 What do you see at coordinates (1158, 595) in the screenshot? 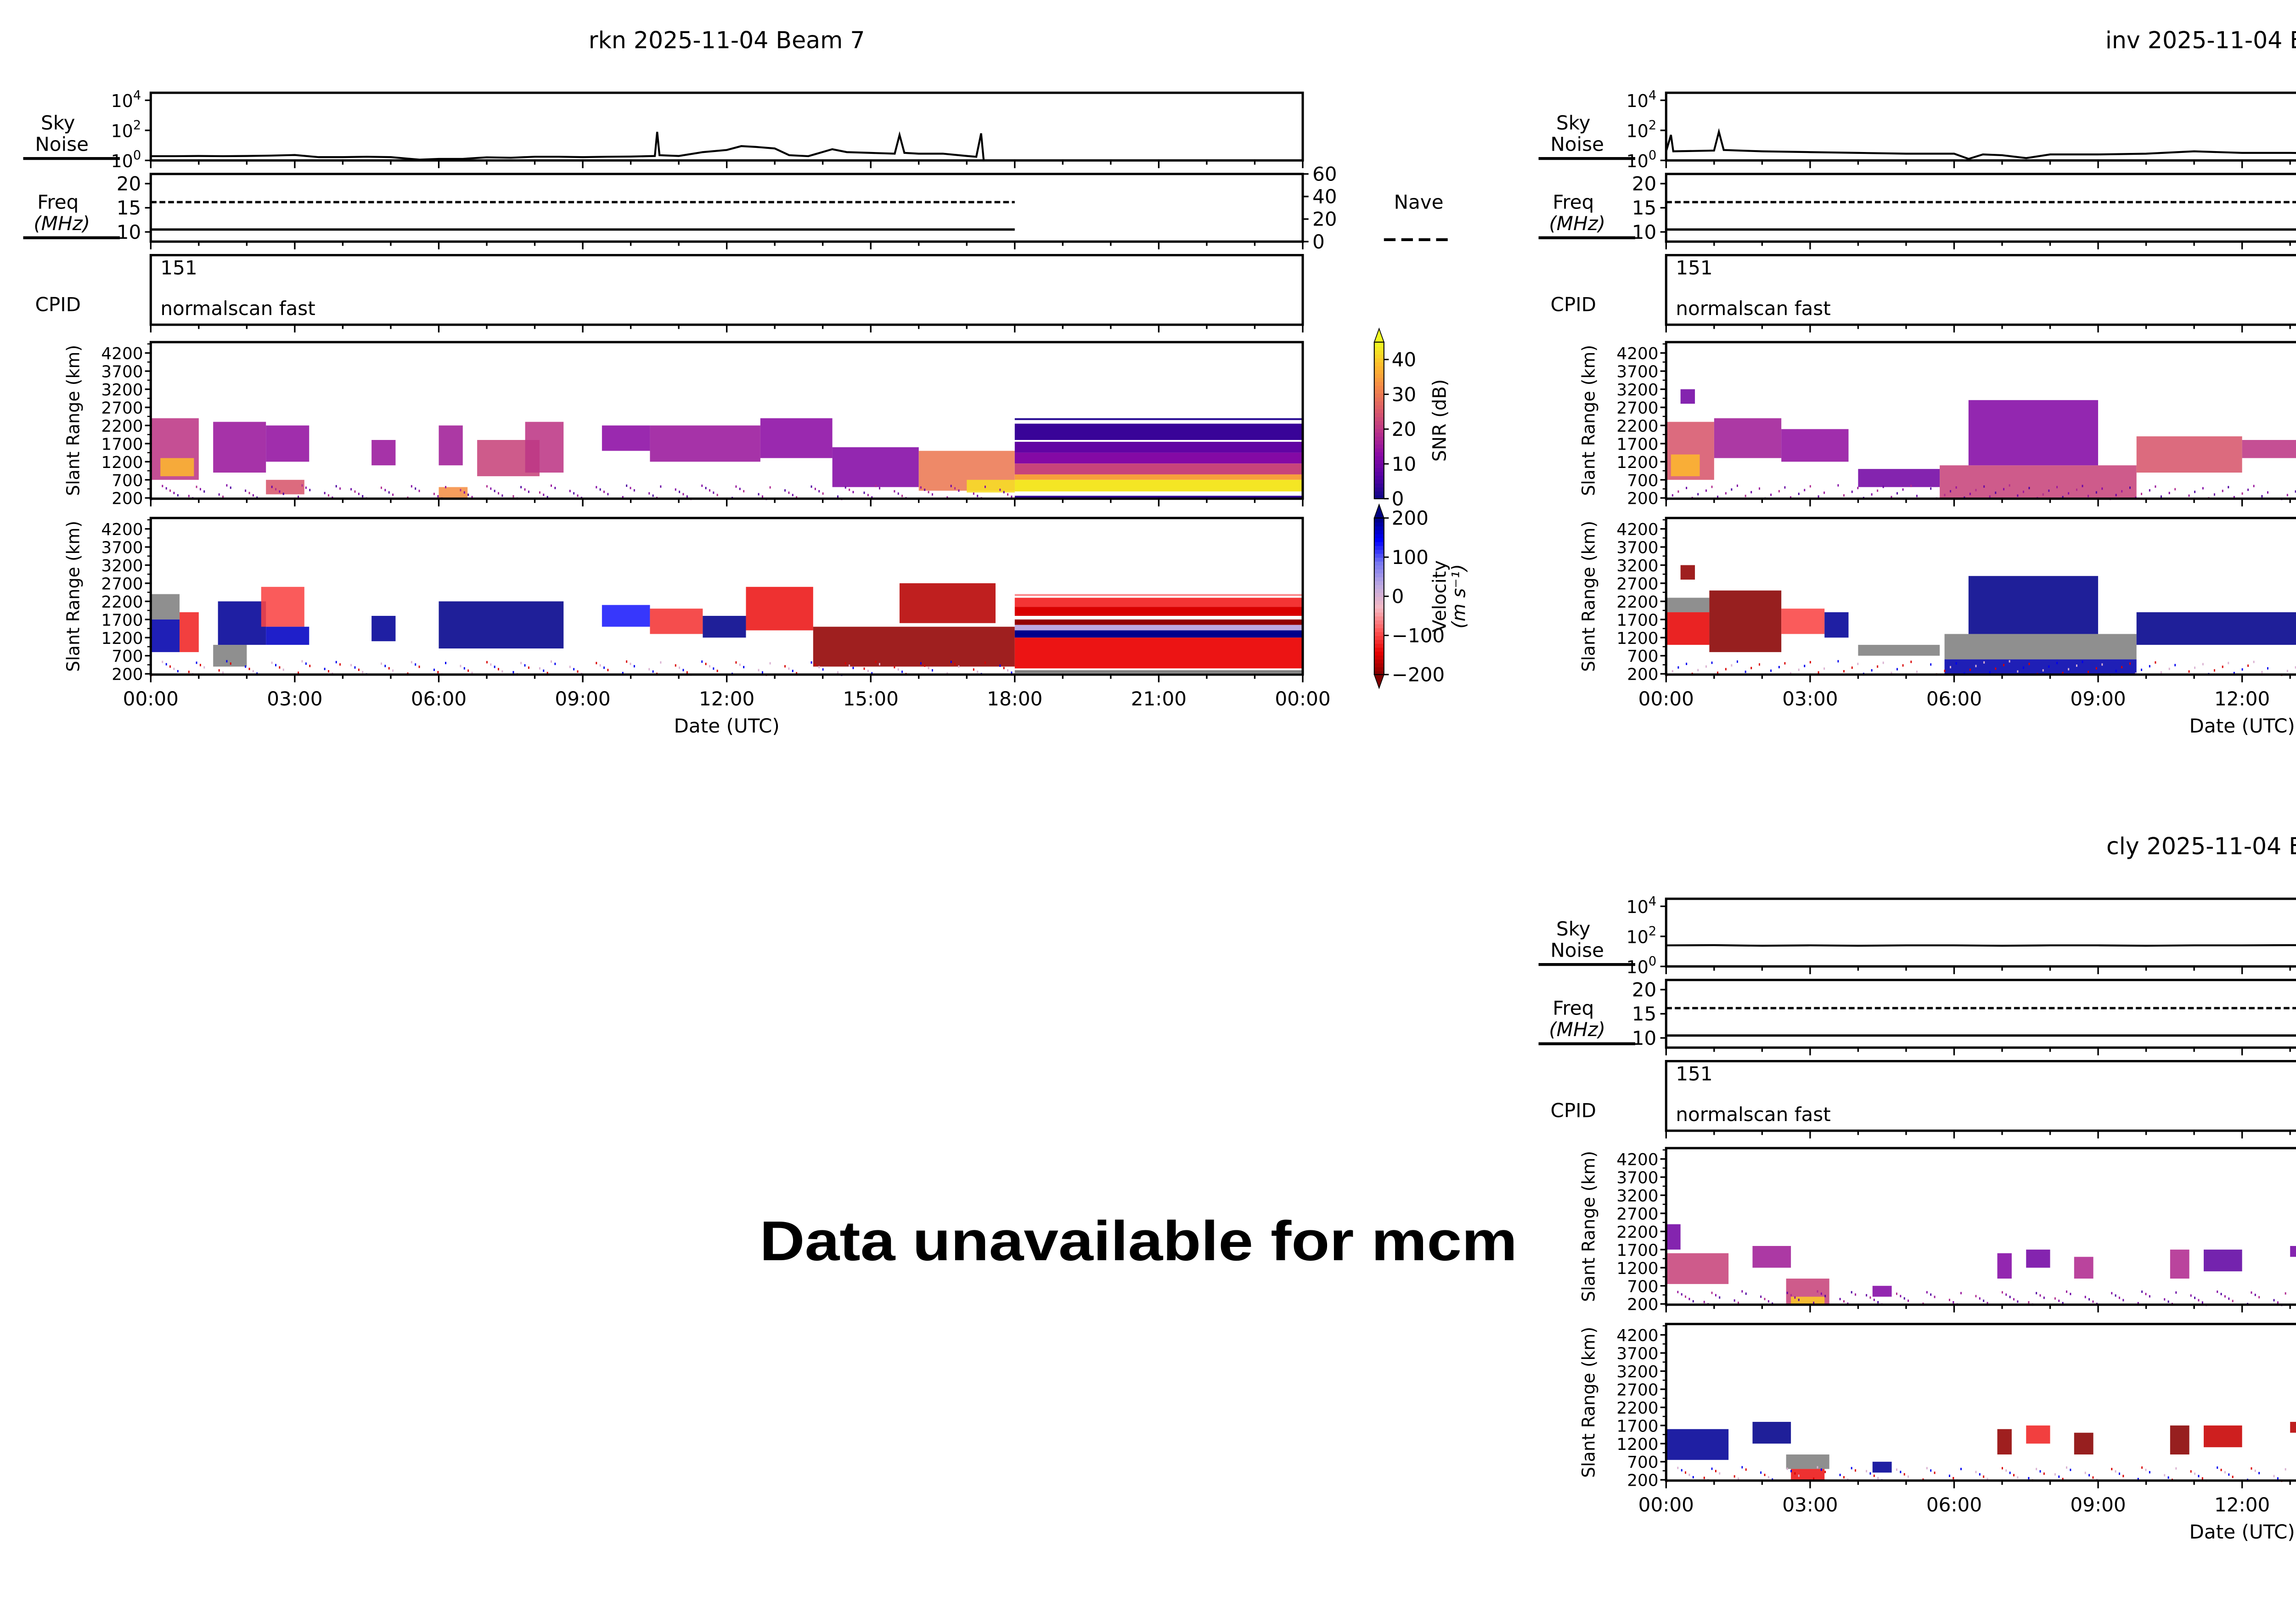
I see `velocity-extended-band` at bounding box center [1158, 595].